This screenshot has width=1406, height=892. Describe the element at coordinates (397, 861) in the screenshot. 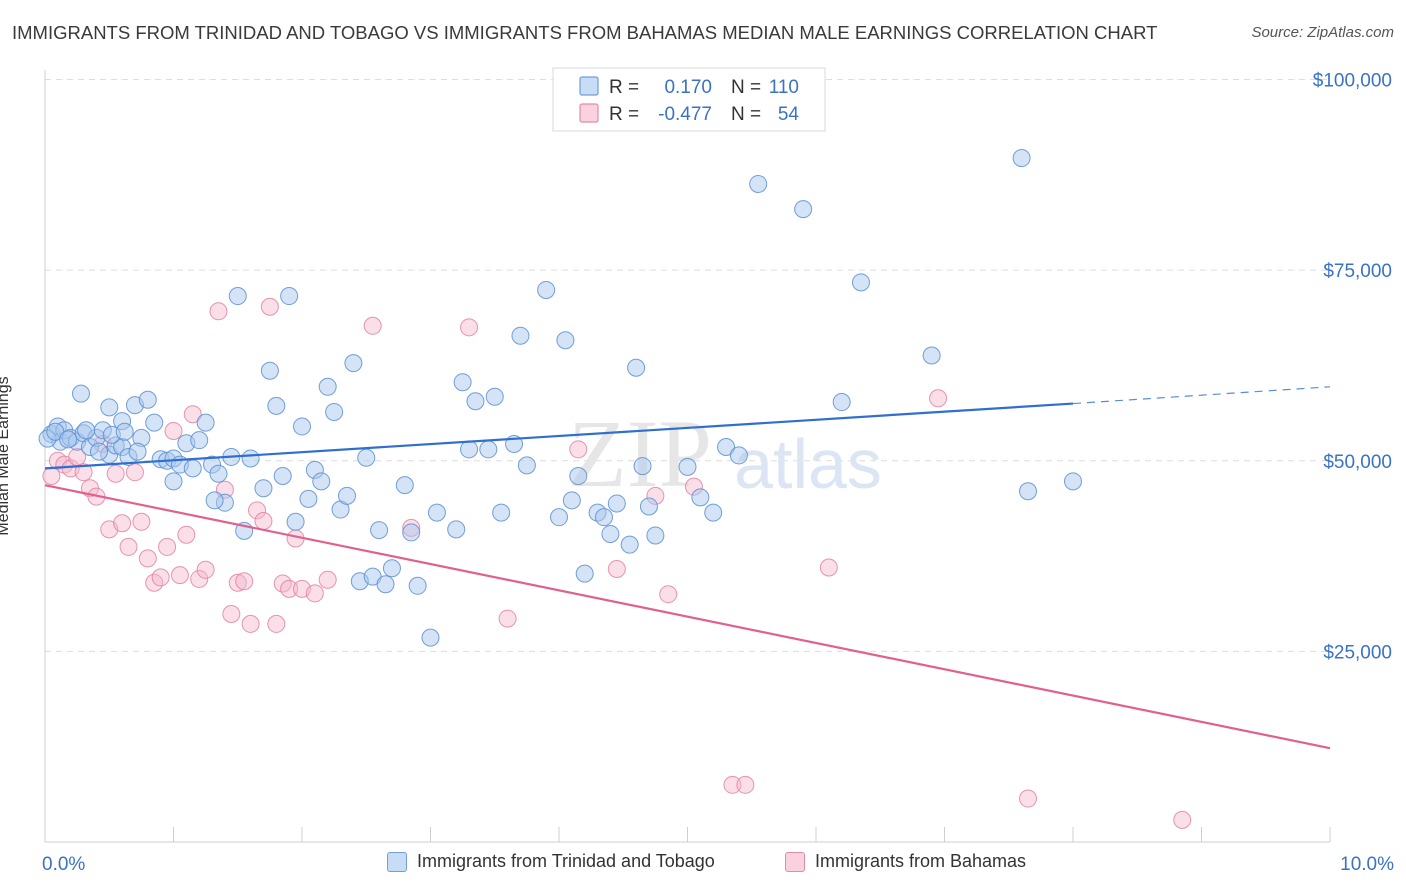

I see `legend-swatch-trinidad` at that location.